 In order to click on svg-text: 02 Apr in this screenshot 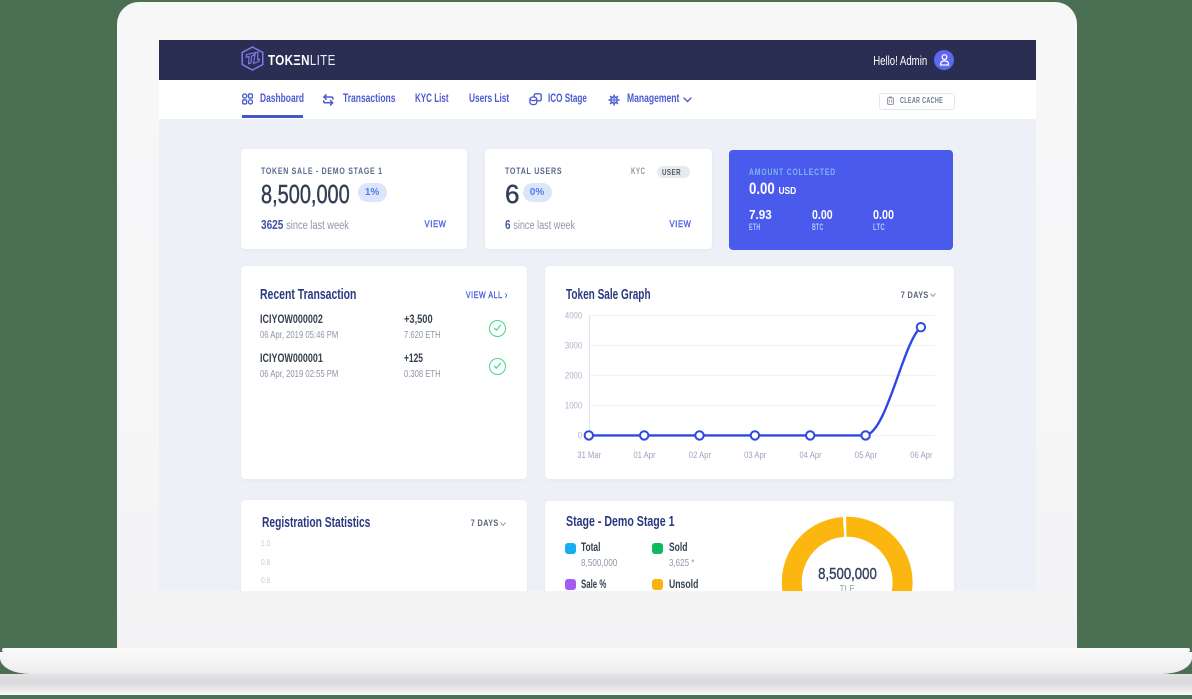, I will do `click(700, 455)`.